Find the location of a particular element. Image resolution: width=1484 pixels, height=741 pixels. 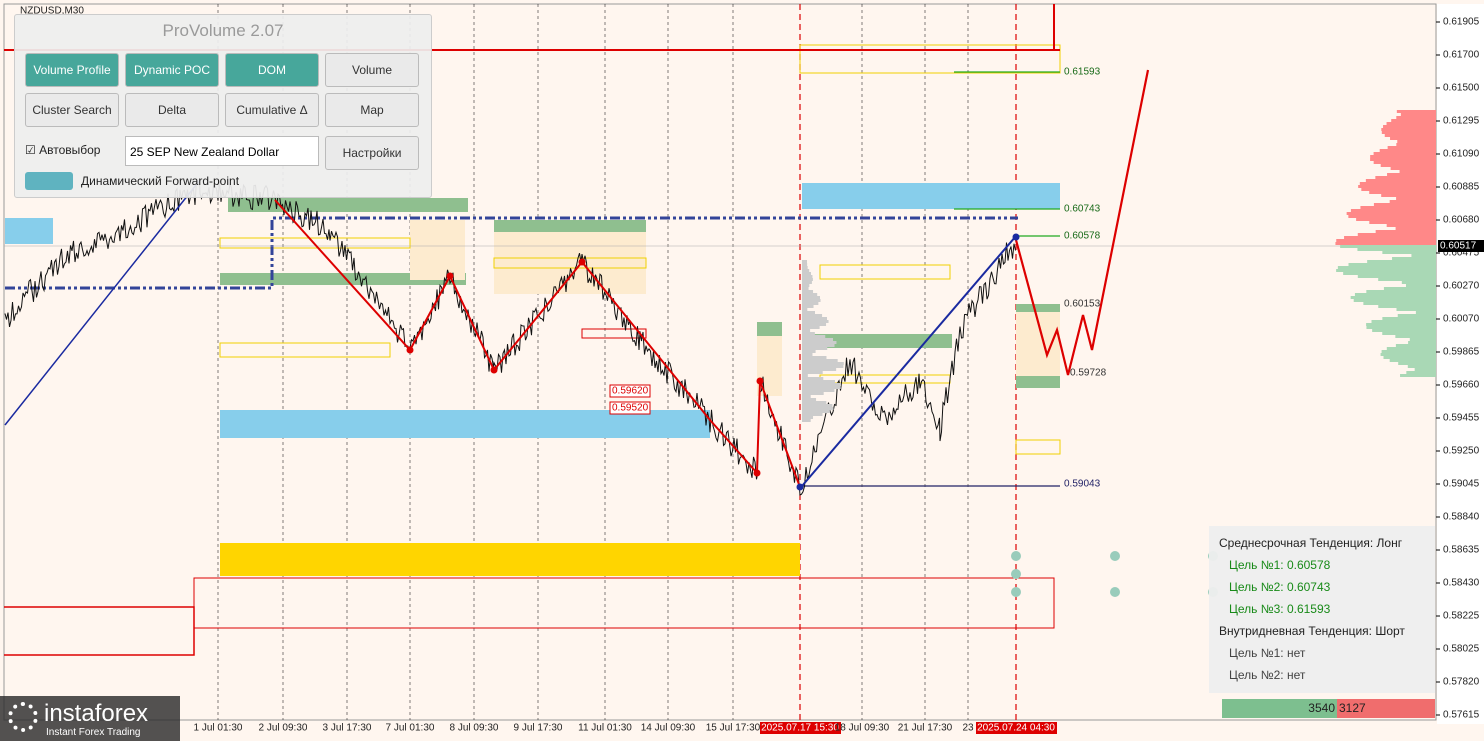

logo-tagline: Instant Forex Trading is located at coordinates (93, 732).